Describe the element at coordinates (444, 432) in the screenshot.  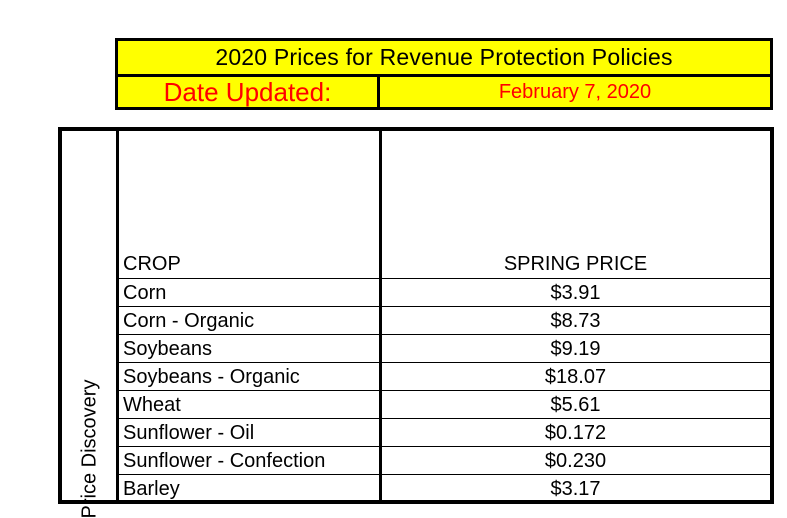
I see `table-row: Sunflower - Oil $0.172` at that location.